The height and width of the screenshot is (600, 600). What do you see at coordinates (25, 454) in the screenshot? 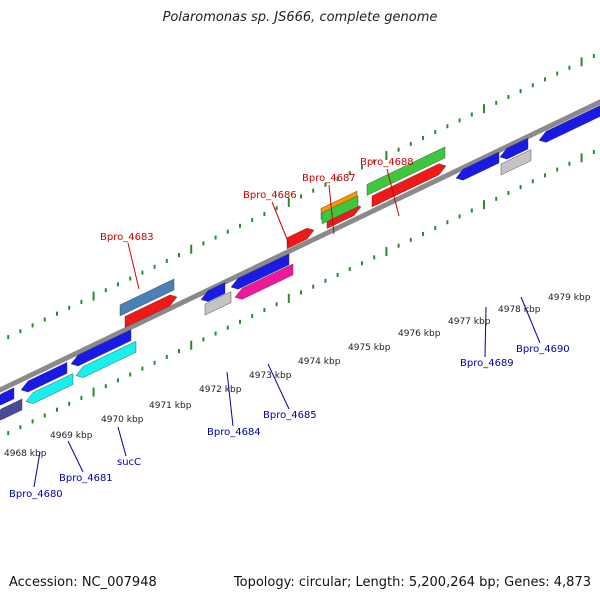
I see `kbp-label: 4968 kbp` at bounding box center [25, 454].